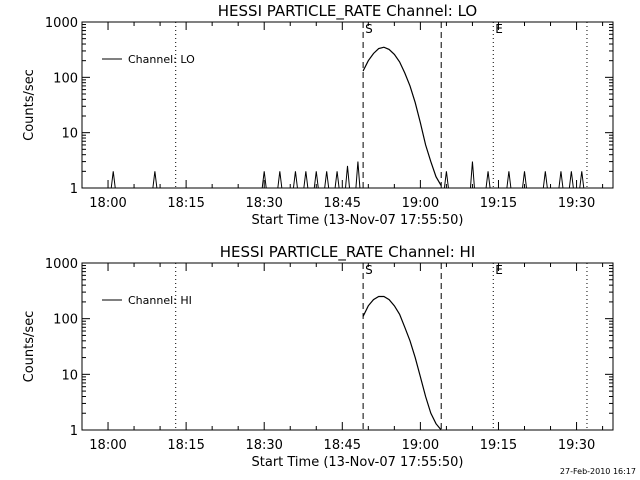  What do you see at coordinates (598, 471) in the screenshot?
I see `plot-timestamp: 27-Feb-2010 16:17` at bounding box center [598, 471].